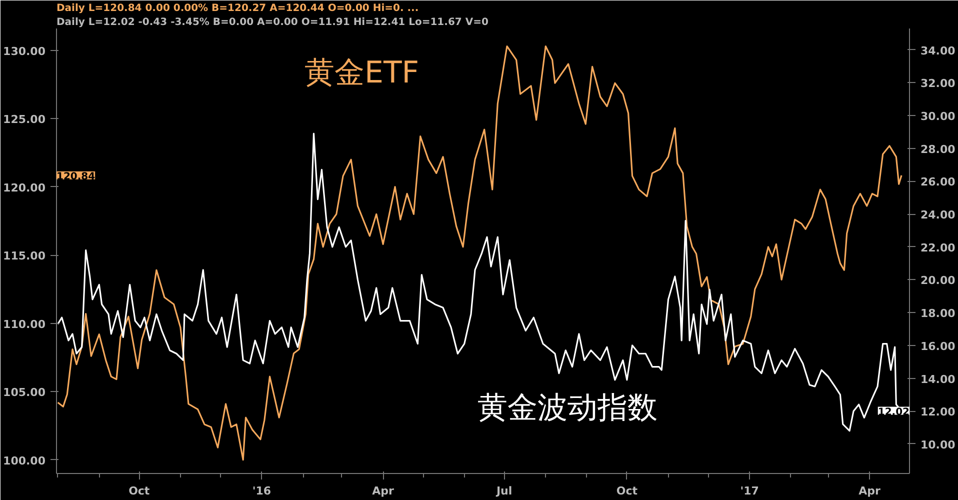 The image size is (958, 500). Describe the element at coordinates (262, 491) in the screenshot. I see `x-tick-label: '16` at that location.